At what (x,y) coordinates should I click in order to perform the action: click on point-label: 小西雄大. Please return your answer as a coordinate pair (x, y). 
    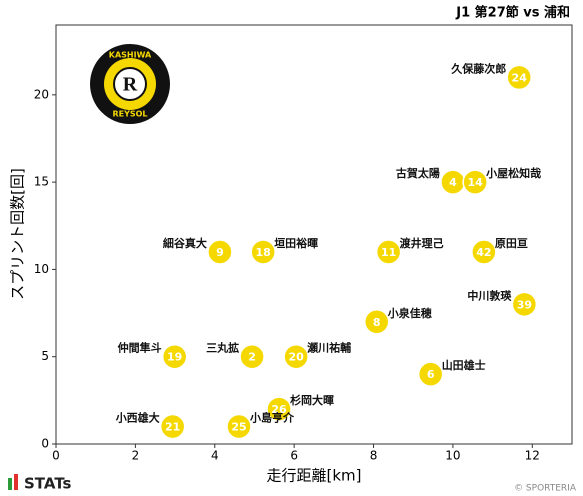
    Looking at the image, I should click on (137, 418).